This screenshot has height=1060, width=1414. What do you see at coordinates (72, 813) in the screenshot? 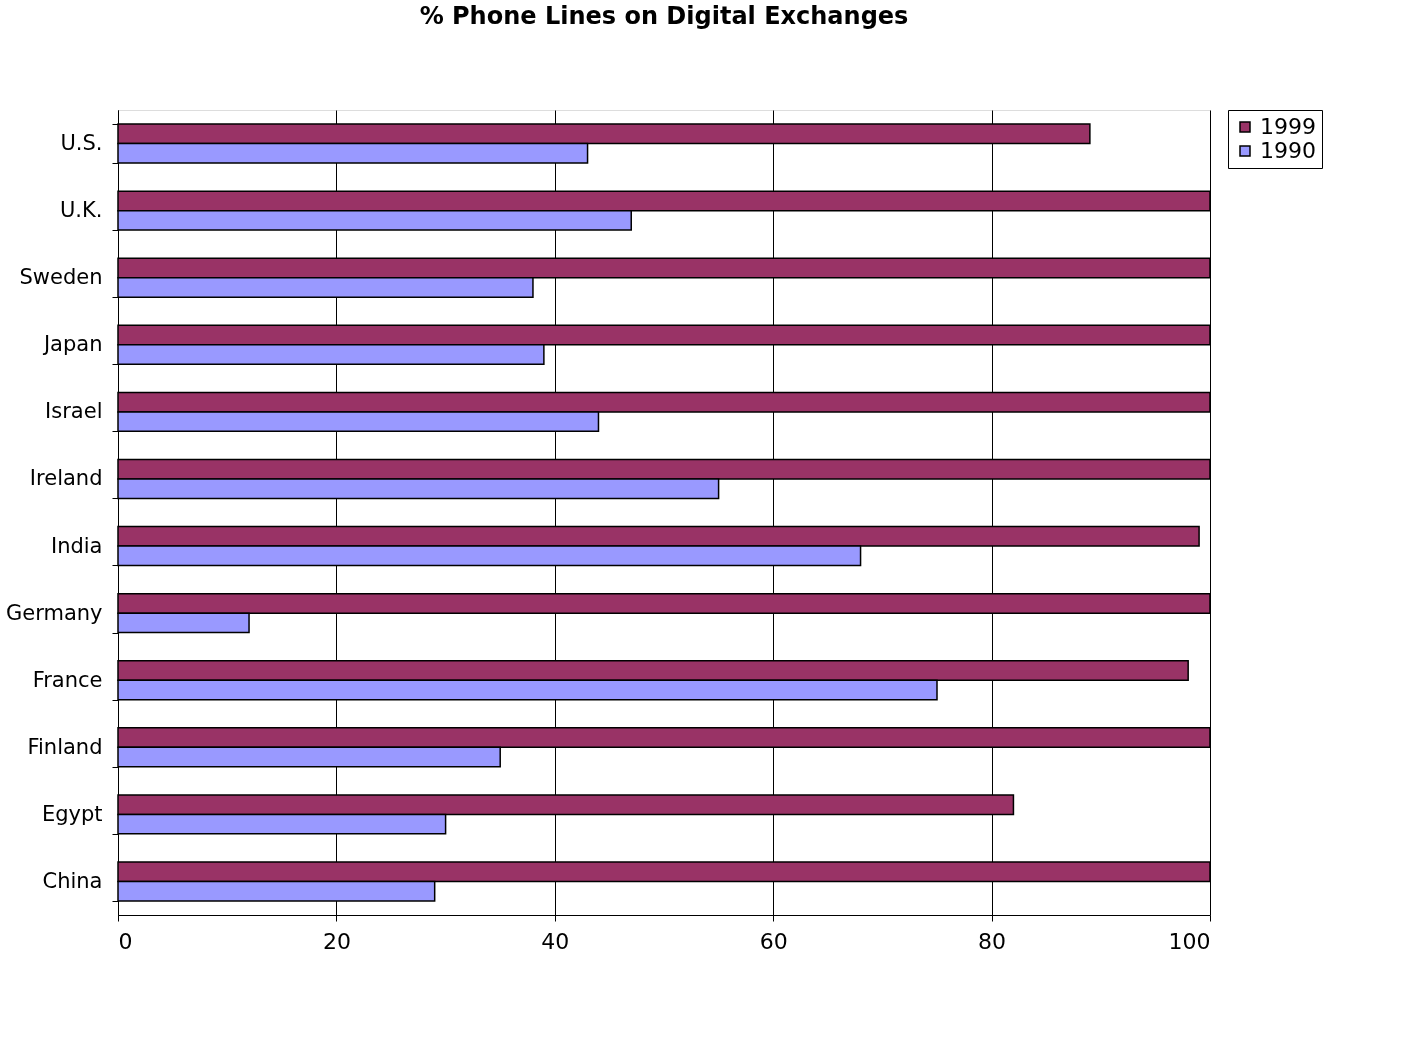
I see `y-tick-label: Egypt` at bounding box center [72, 813].